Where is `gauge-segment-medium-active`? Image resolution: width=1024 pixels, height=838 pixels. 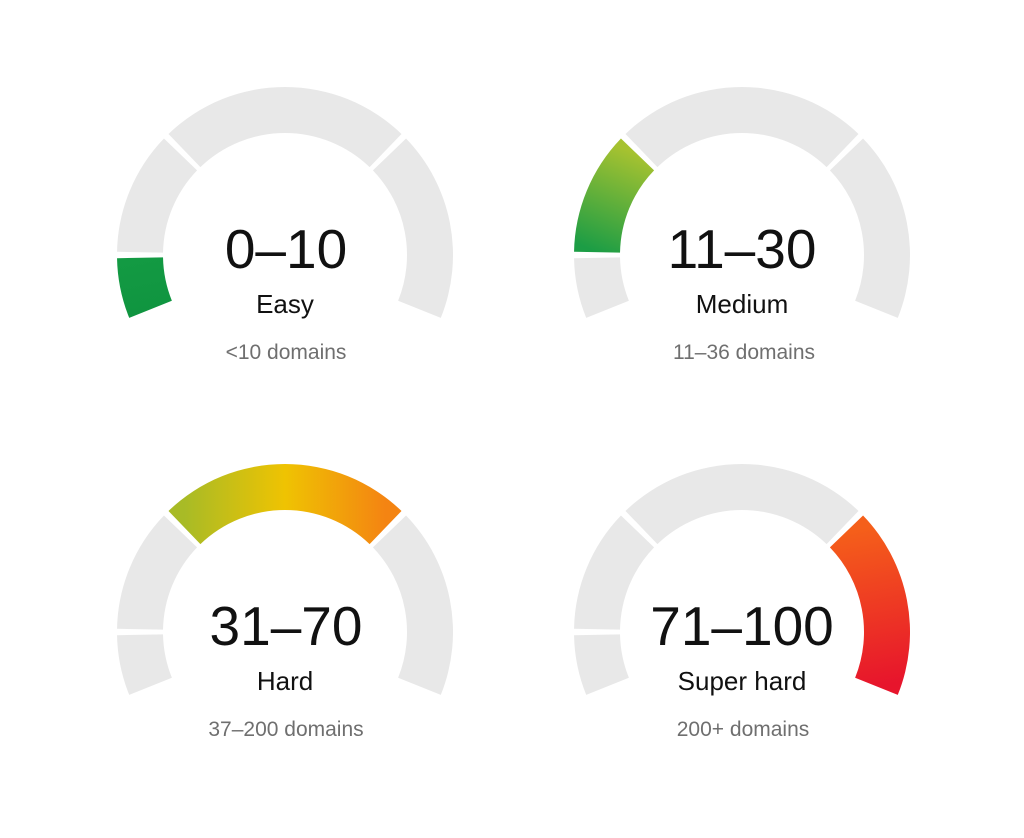 gauge-segment-medium-active is located at coordinates (614, 195).